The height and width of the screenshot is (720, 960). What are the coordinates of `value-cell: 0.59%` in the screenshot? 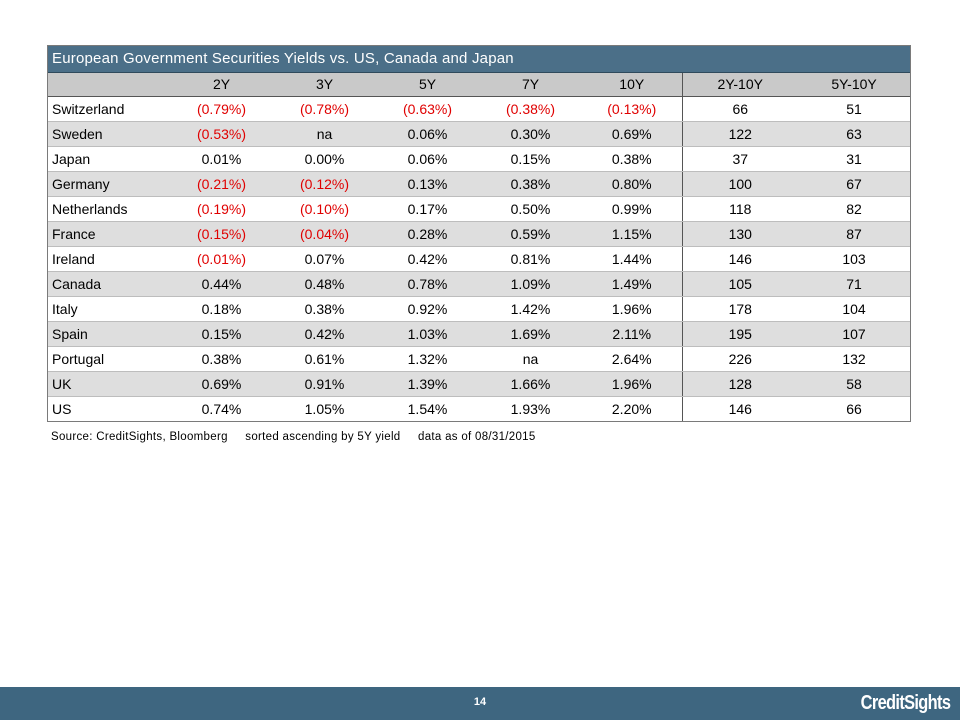 It's located at (530, 234).